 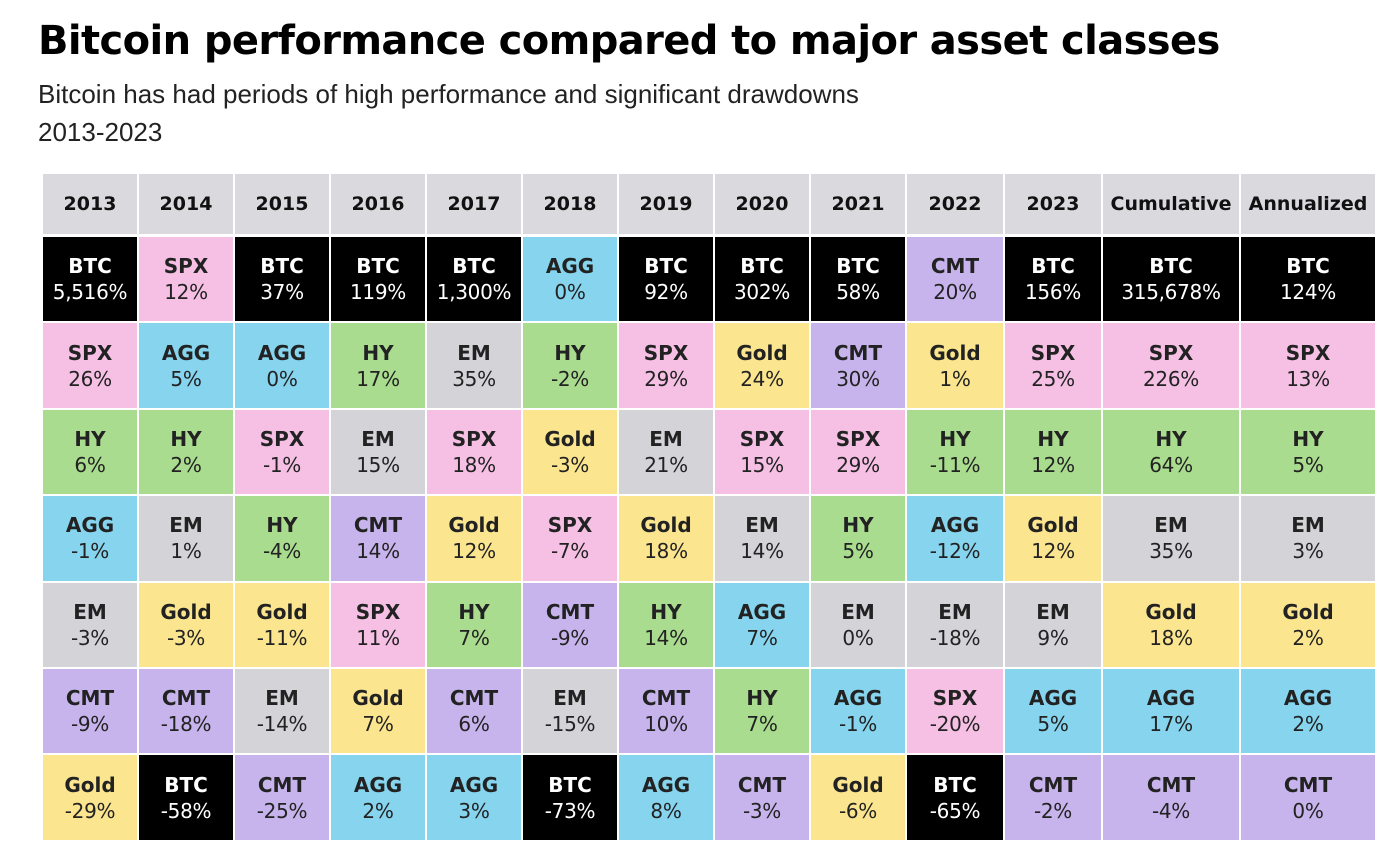 I want to click on chart-period: 2013-2023, so click(x=100, y=132).